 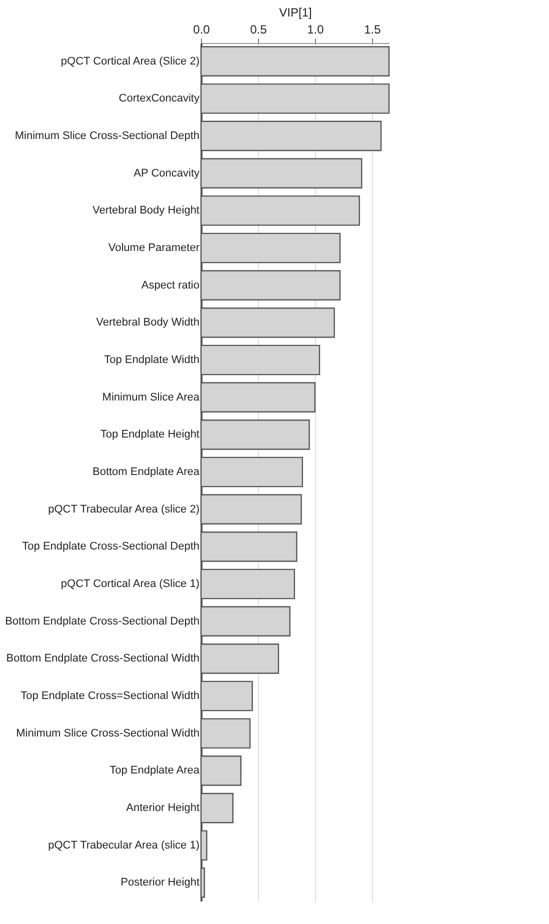 What do you see at coordinates (152, 360) in the screenshot?
I see `y-tick-label: Top Endplate Width` at bounding box center [152, 360].